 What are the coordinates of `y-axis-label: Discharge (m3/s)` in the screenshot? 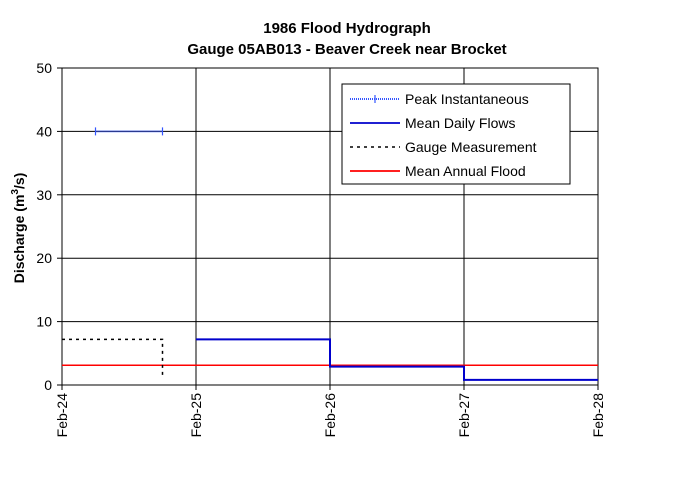 It's located at (18, 228).